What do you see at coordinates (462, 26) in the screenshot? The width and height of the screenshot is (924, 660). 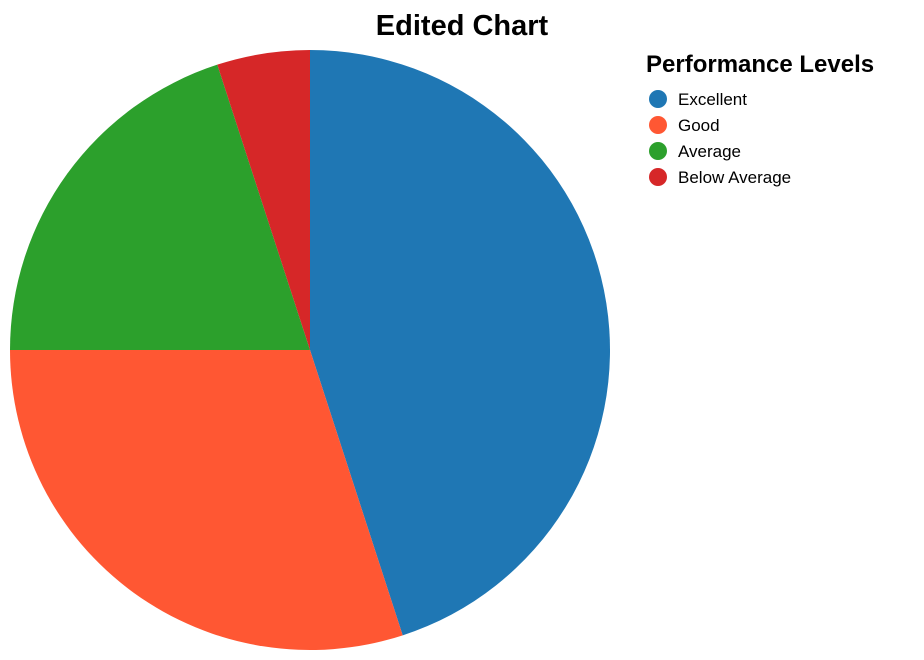 I see `chart-title: Edited Chart` at bounding box center [462, 26].